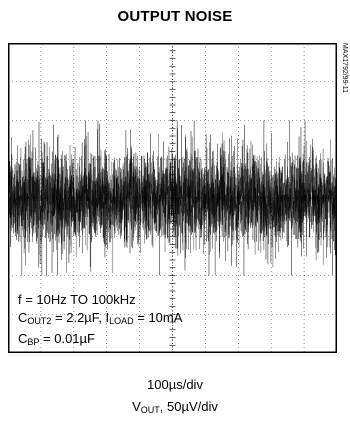 Image resolution: width=350 pixels, height=433 pixels. Describe the element at coordinates (100, 318) in the screenshot. I see `condition-cout-iload: COUT2 = 2.2µF, ILOAD = 10mA` at that location.